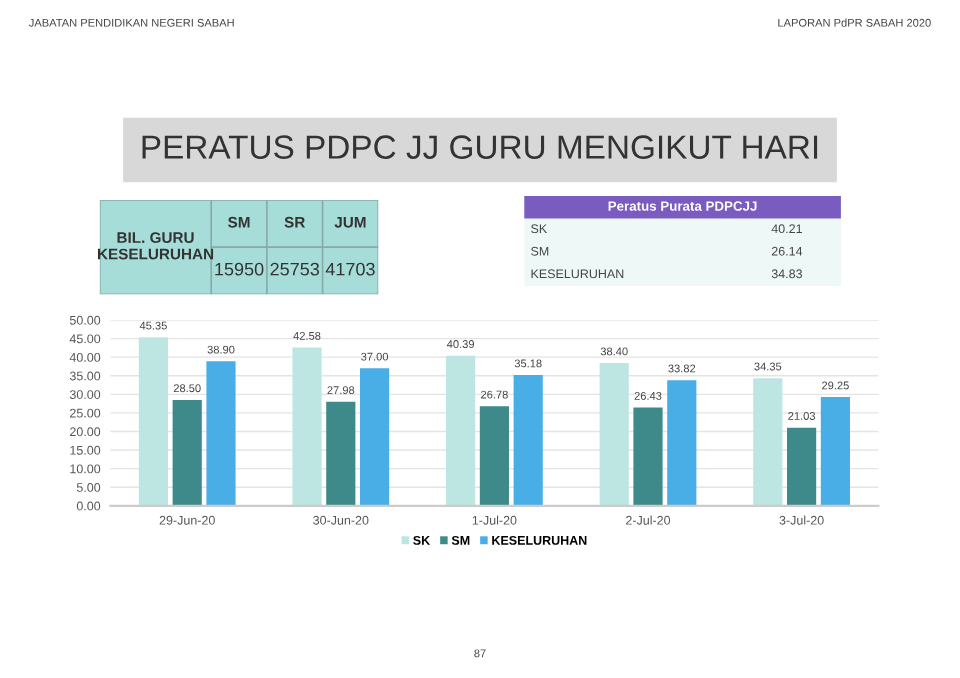 The width and height of the screenshot is (960, 678). What do you see at coordinates (295, 269) in the screenshot?
I see `text: 25753` at bounding box center [295, 269].